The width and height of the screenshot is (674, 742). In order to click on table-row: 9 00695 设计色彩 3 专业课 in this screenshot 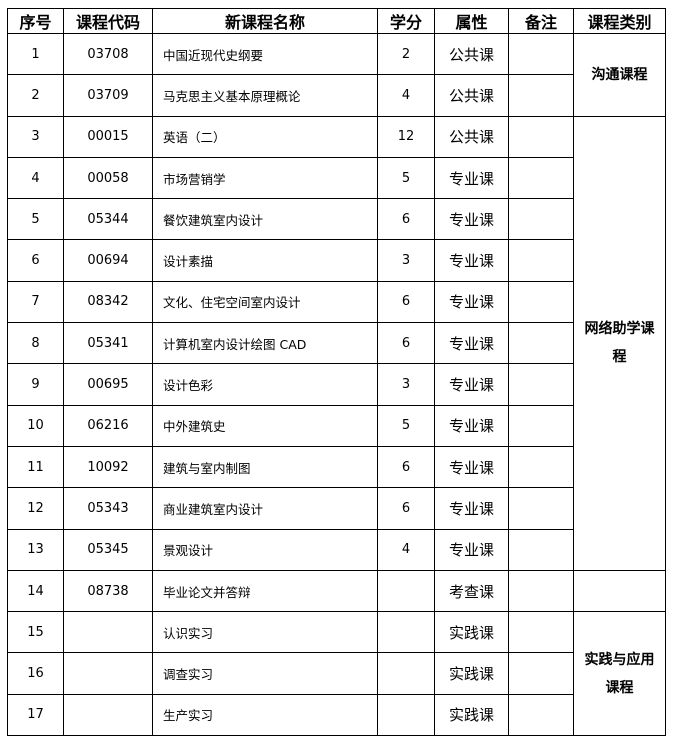, I will do `click(336, 384)`.